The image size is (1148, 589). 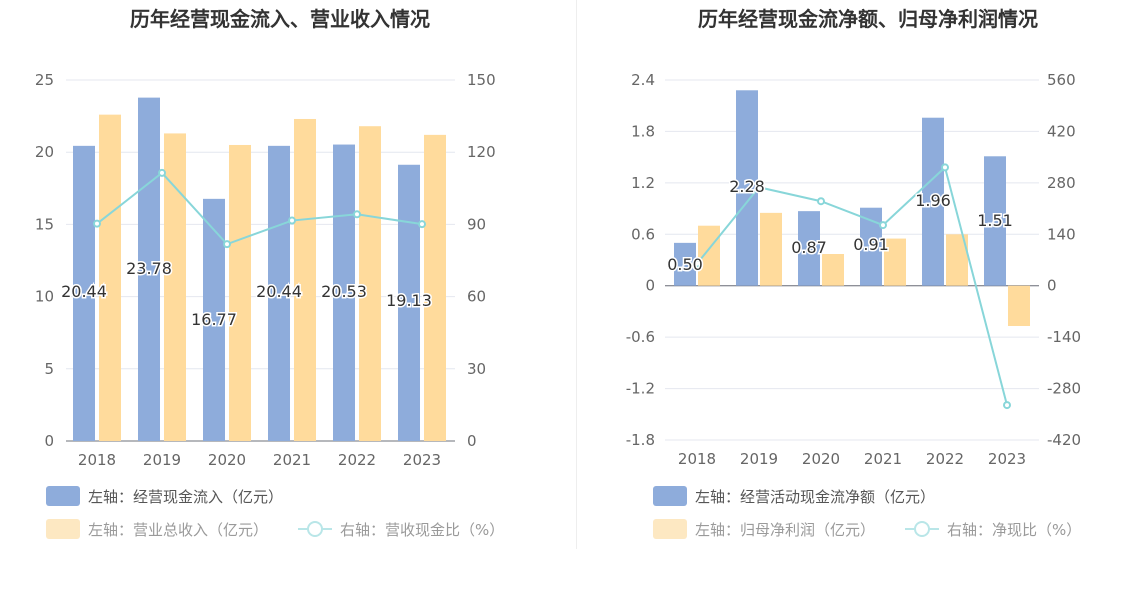 I want to click on y-right-tick-label: 280, so click(x=1061, y=183).